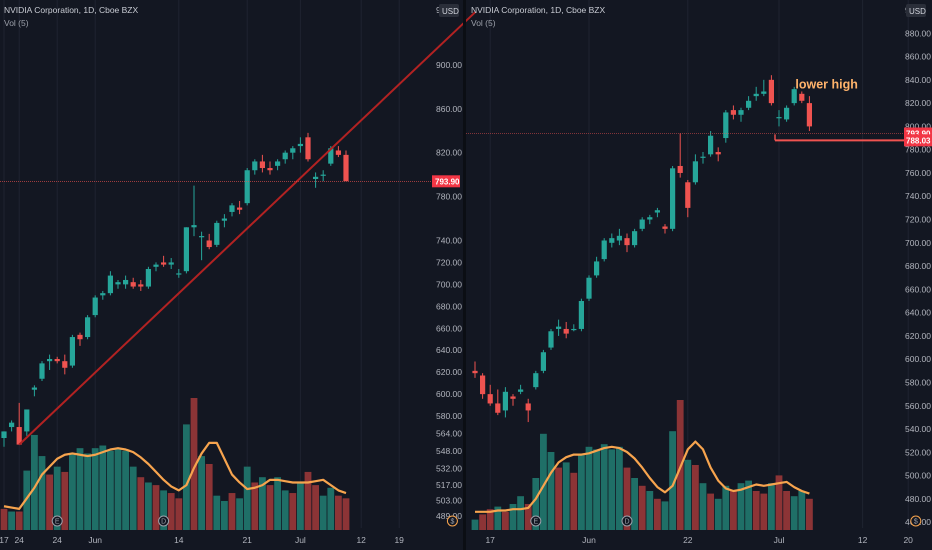 The height and width of the screenshot is (550, 932). I want to click on currency-button-right: USD, so click(916, 10).